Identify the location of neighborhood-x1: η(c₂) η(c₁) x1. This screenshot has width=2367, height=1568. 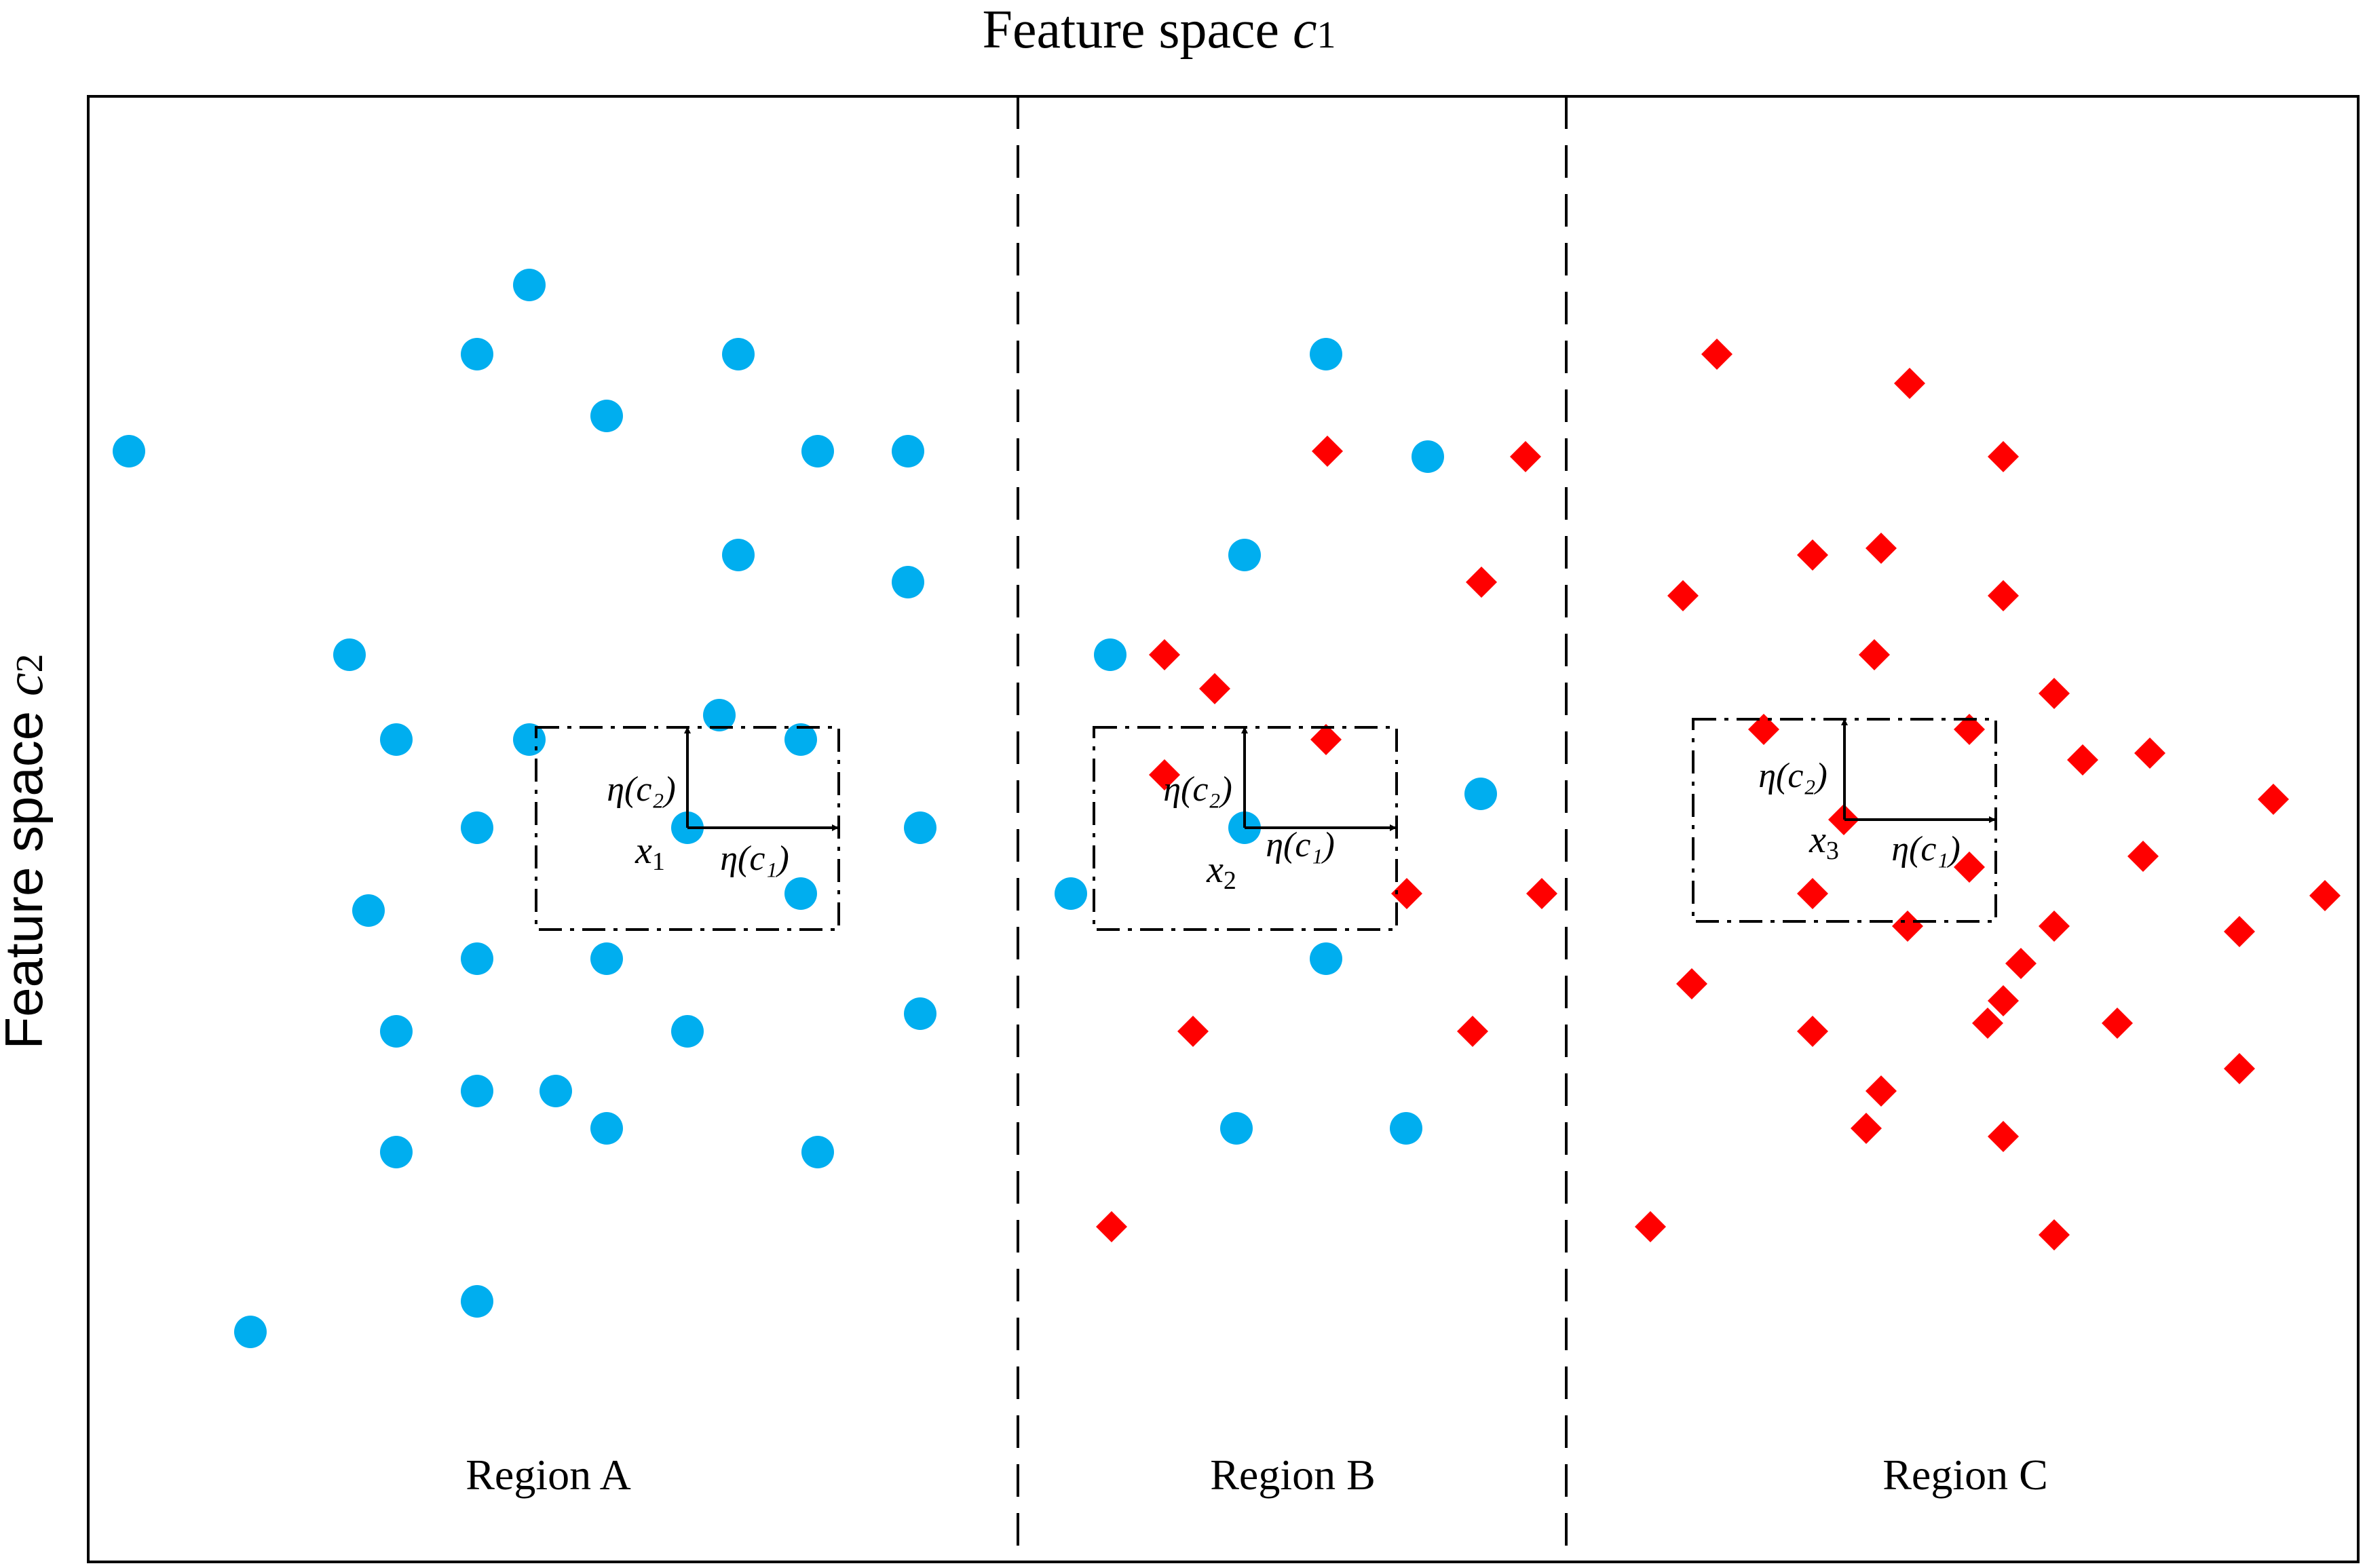
(687, 828).